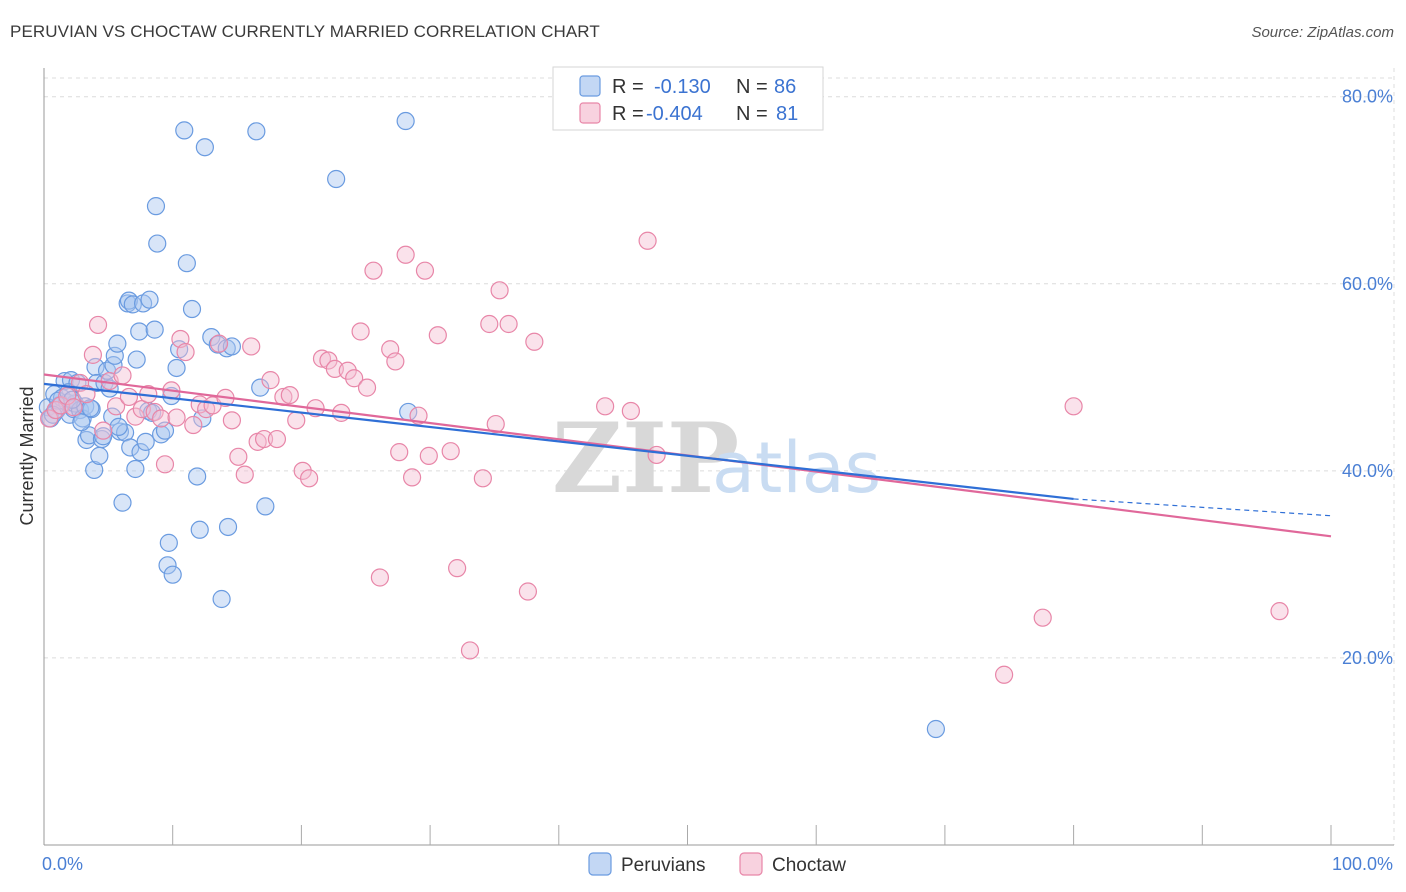 The image size is (1406, 892). I want to click on y-tick-label: 80.0%, so click(1367, 97).